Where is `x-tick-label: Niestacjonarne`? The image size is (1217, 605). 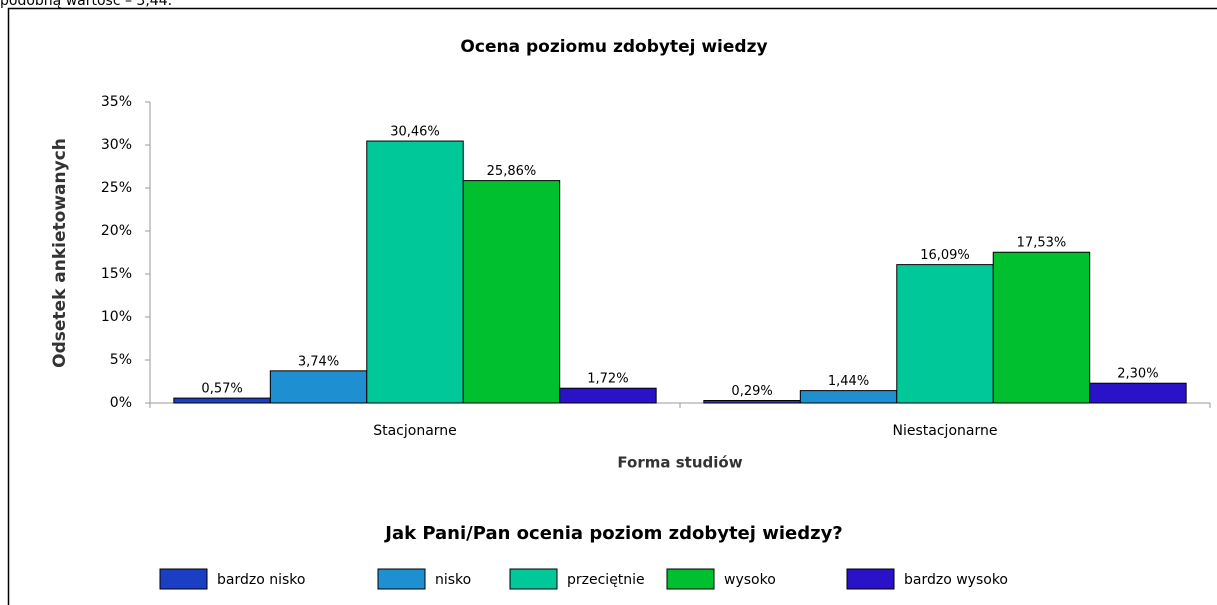
x-tick-label: Niestacjonarne is located at coordinates (945, 431).